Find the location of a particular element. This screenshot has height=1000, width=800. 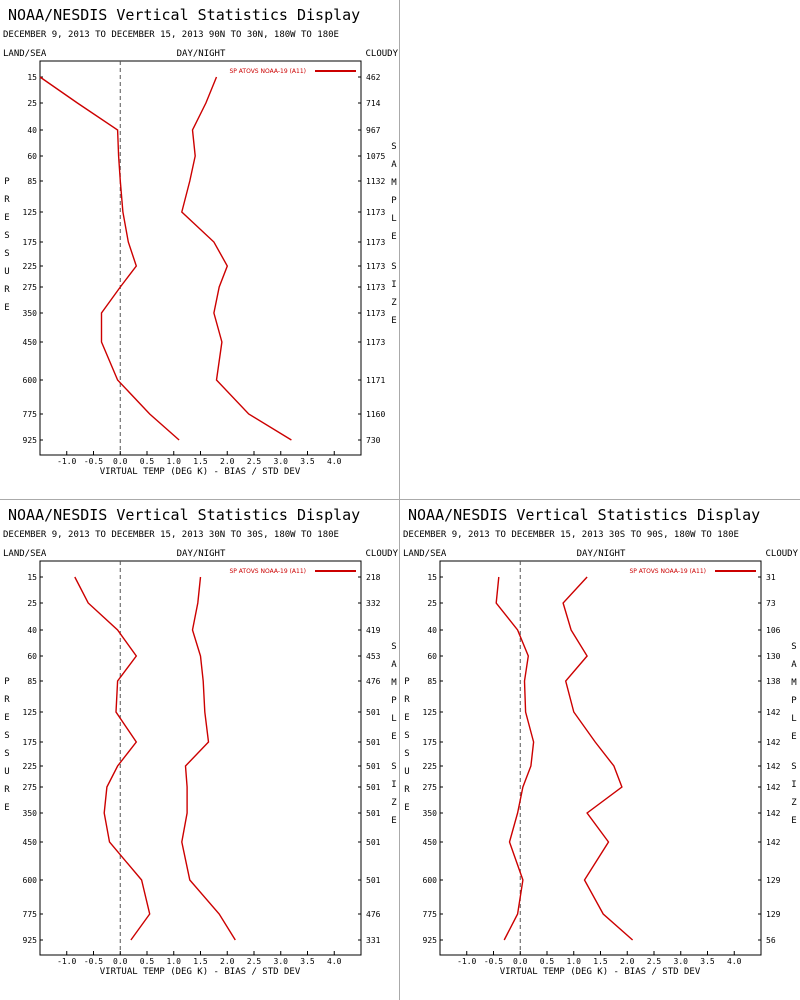

sample-size-label: 73 is located at coordinates (771, 603).